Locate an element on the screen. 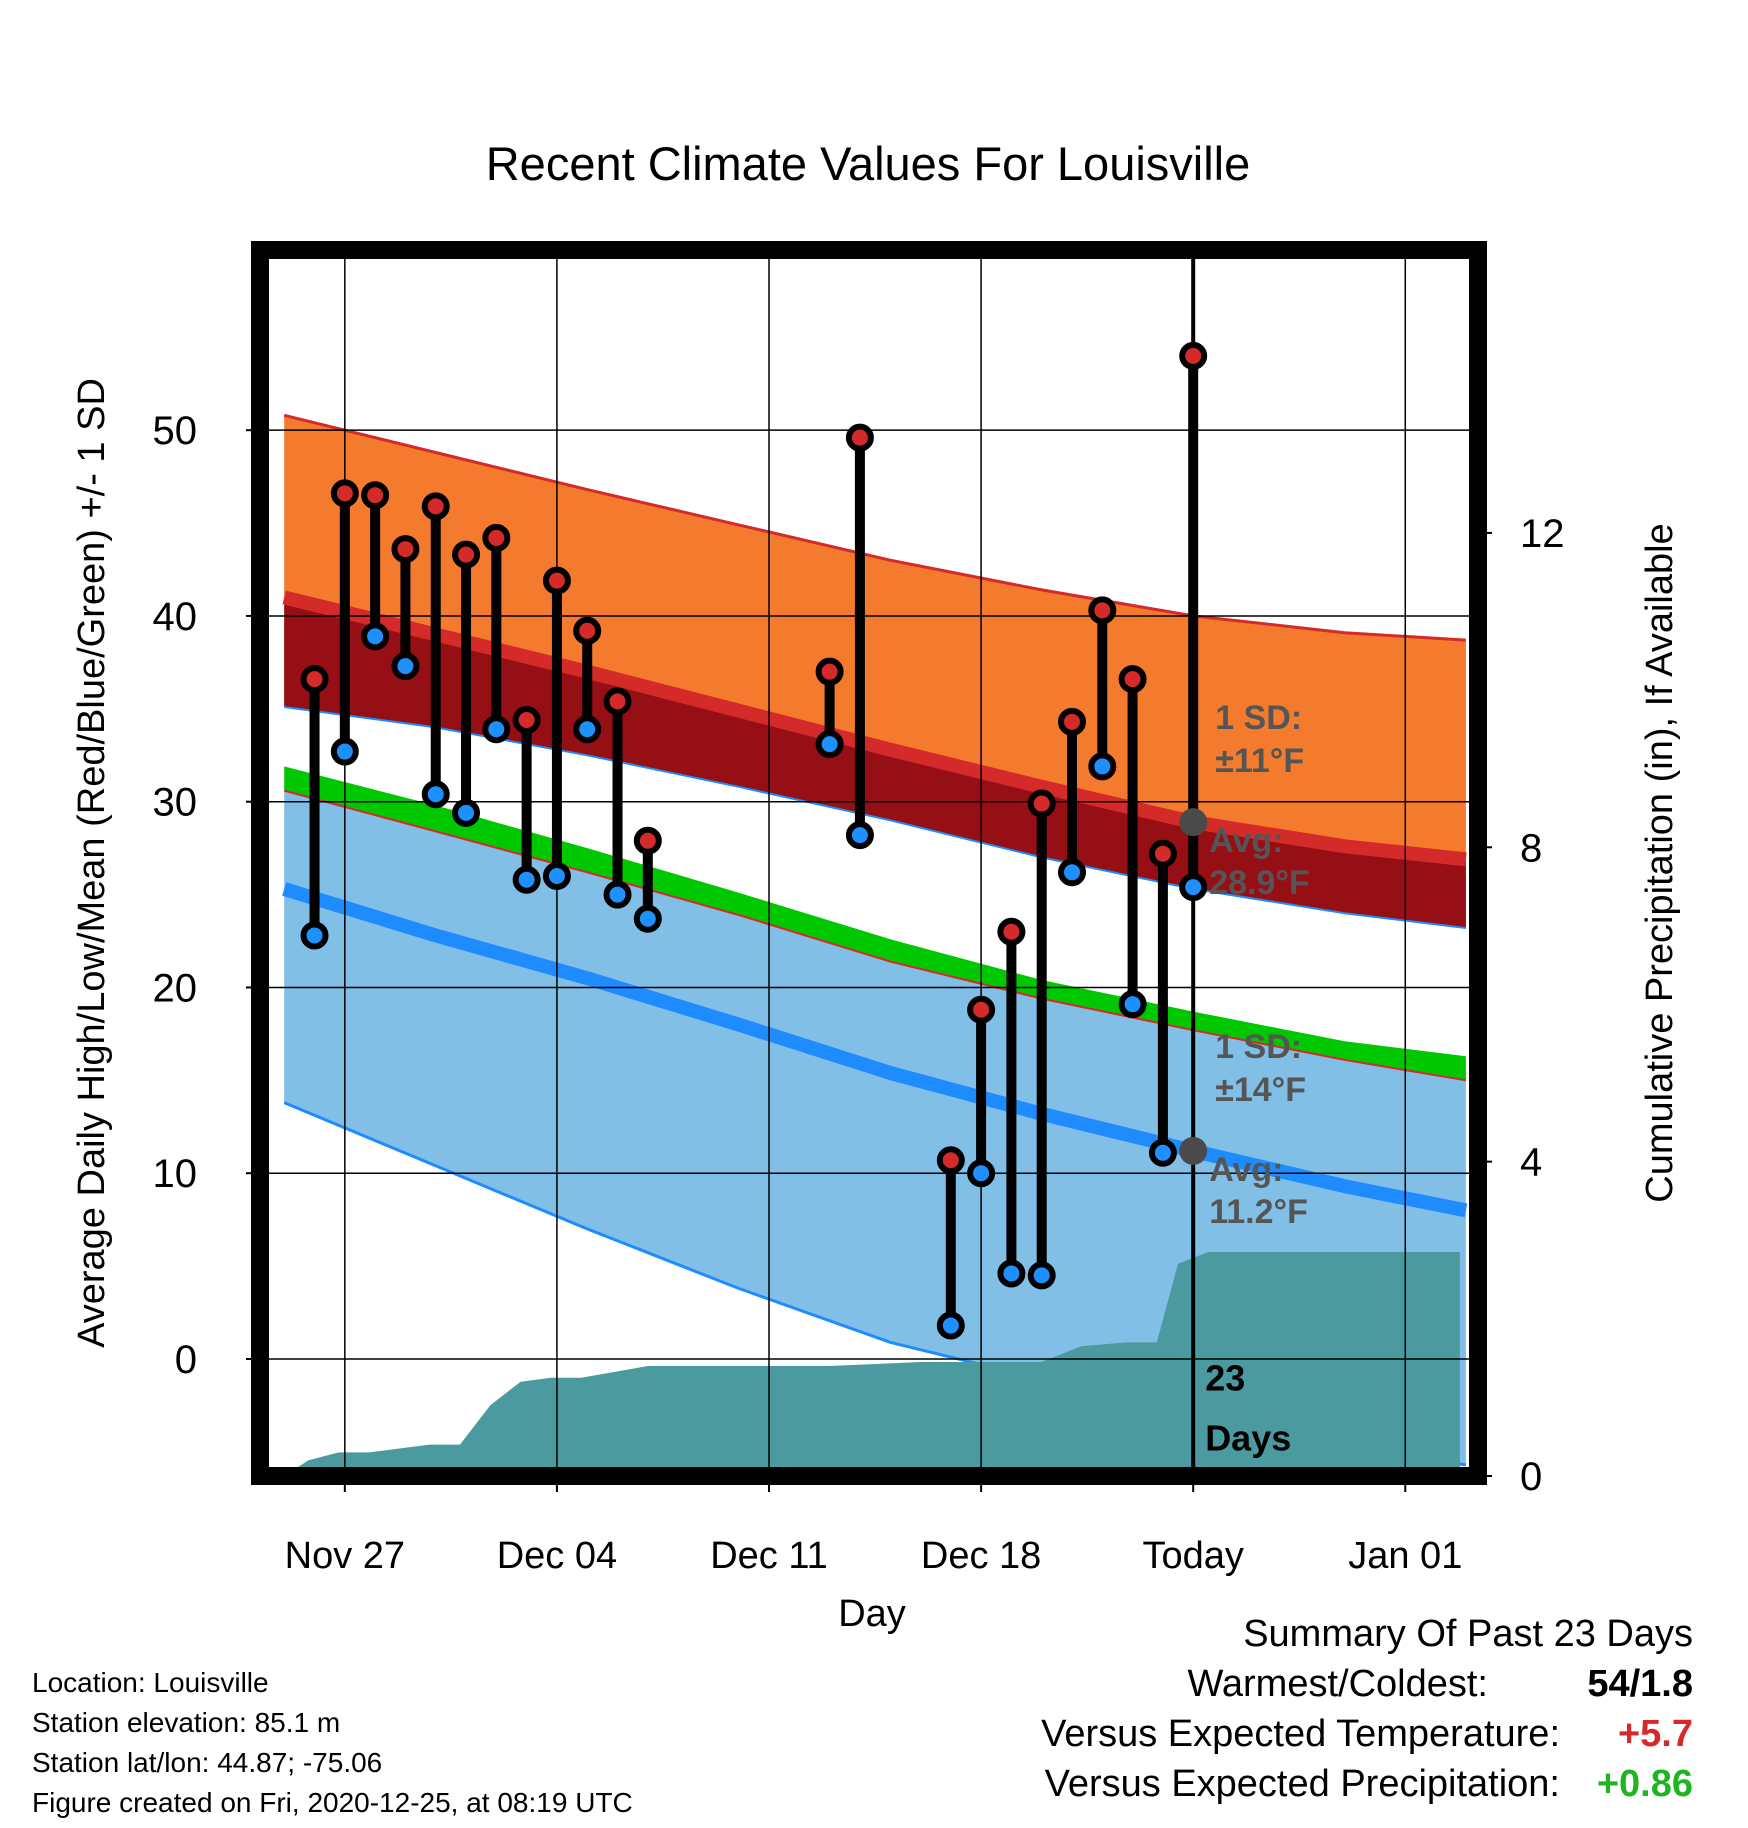  chart-title: Recent Climate Values For Louisville is located at coordinates (868, 163).